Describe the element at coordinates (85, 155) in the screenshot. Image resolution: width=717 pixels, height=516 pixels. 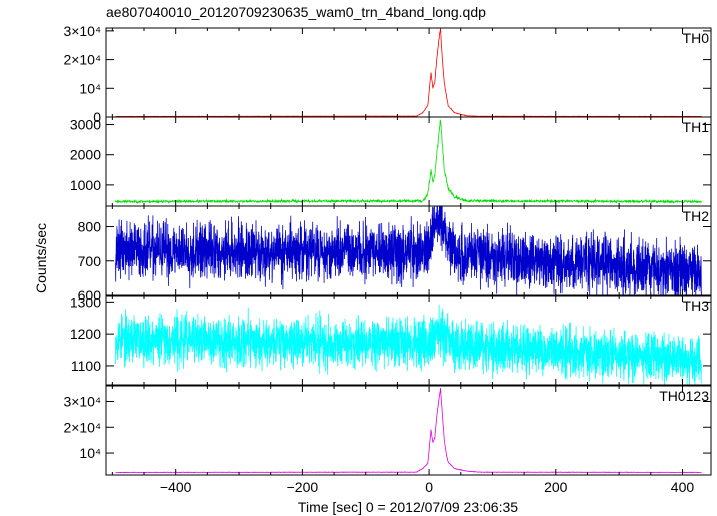
I see `y-tick-label: 2000` at that location.